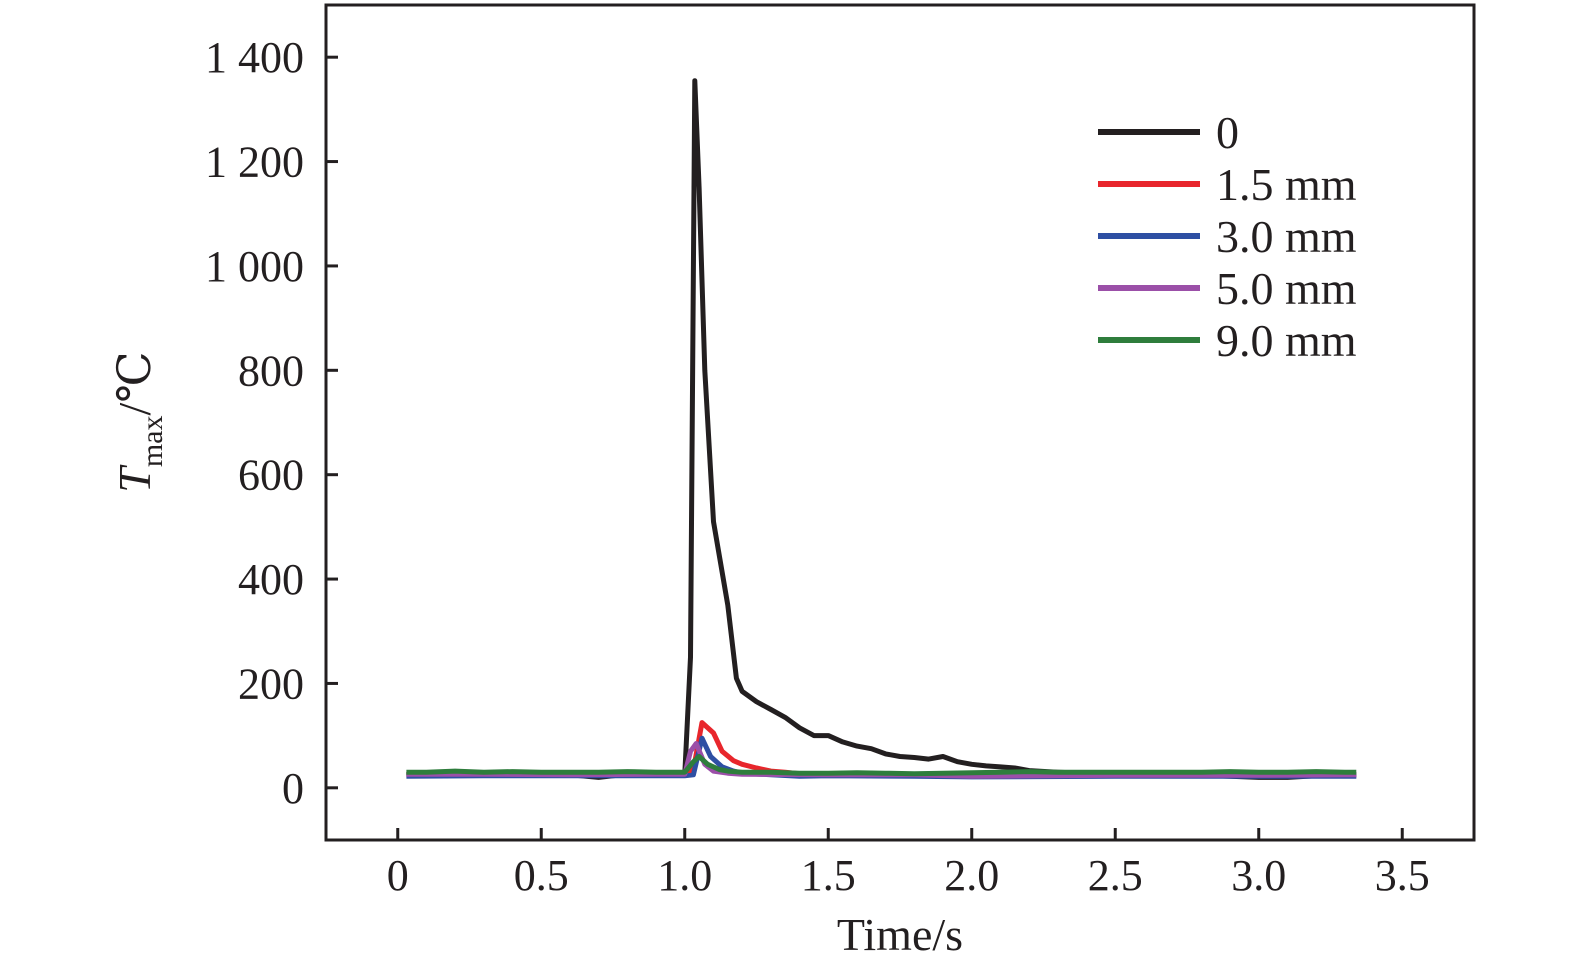 The width and height of the screenshot is (1575, 965). What do you see at coordinates (1115, 875) in the screenshot?
I see `x-tick-label: 2.5` at bounding box center [1115, 875].